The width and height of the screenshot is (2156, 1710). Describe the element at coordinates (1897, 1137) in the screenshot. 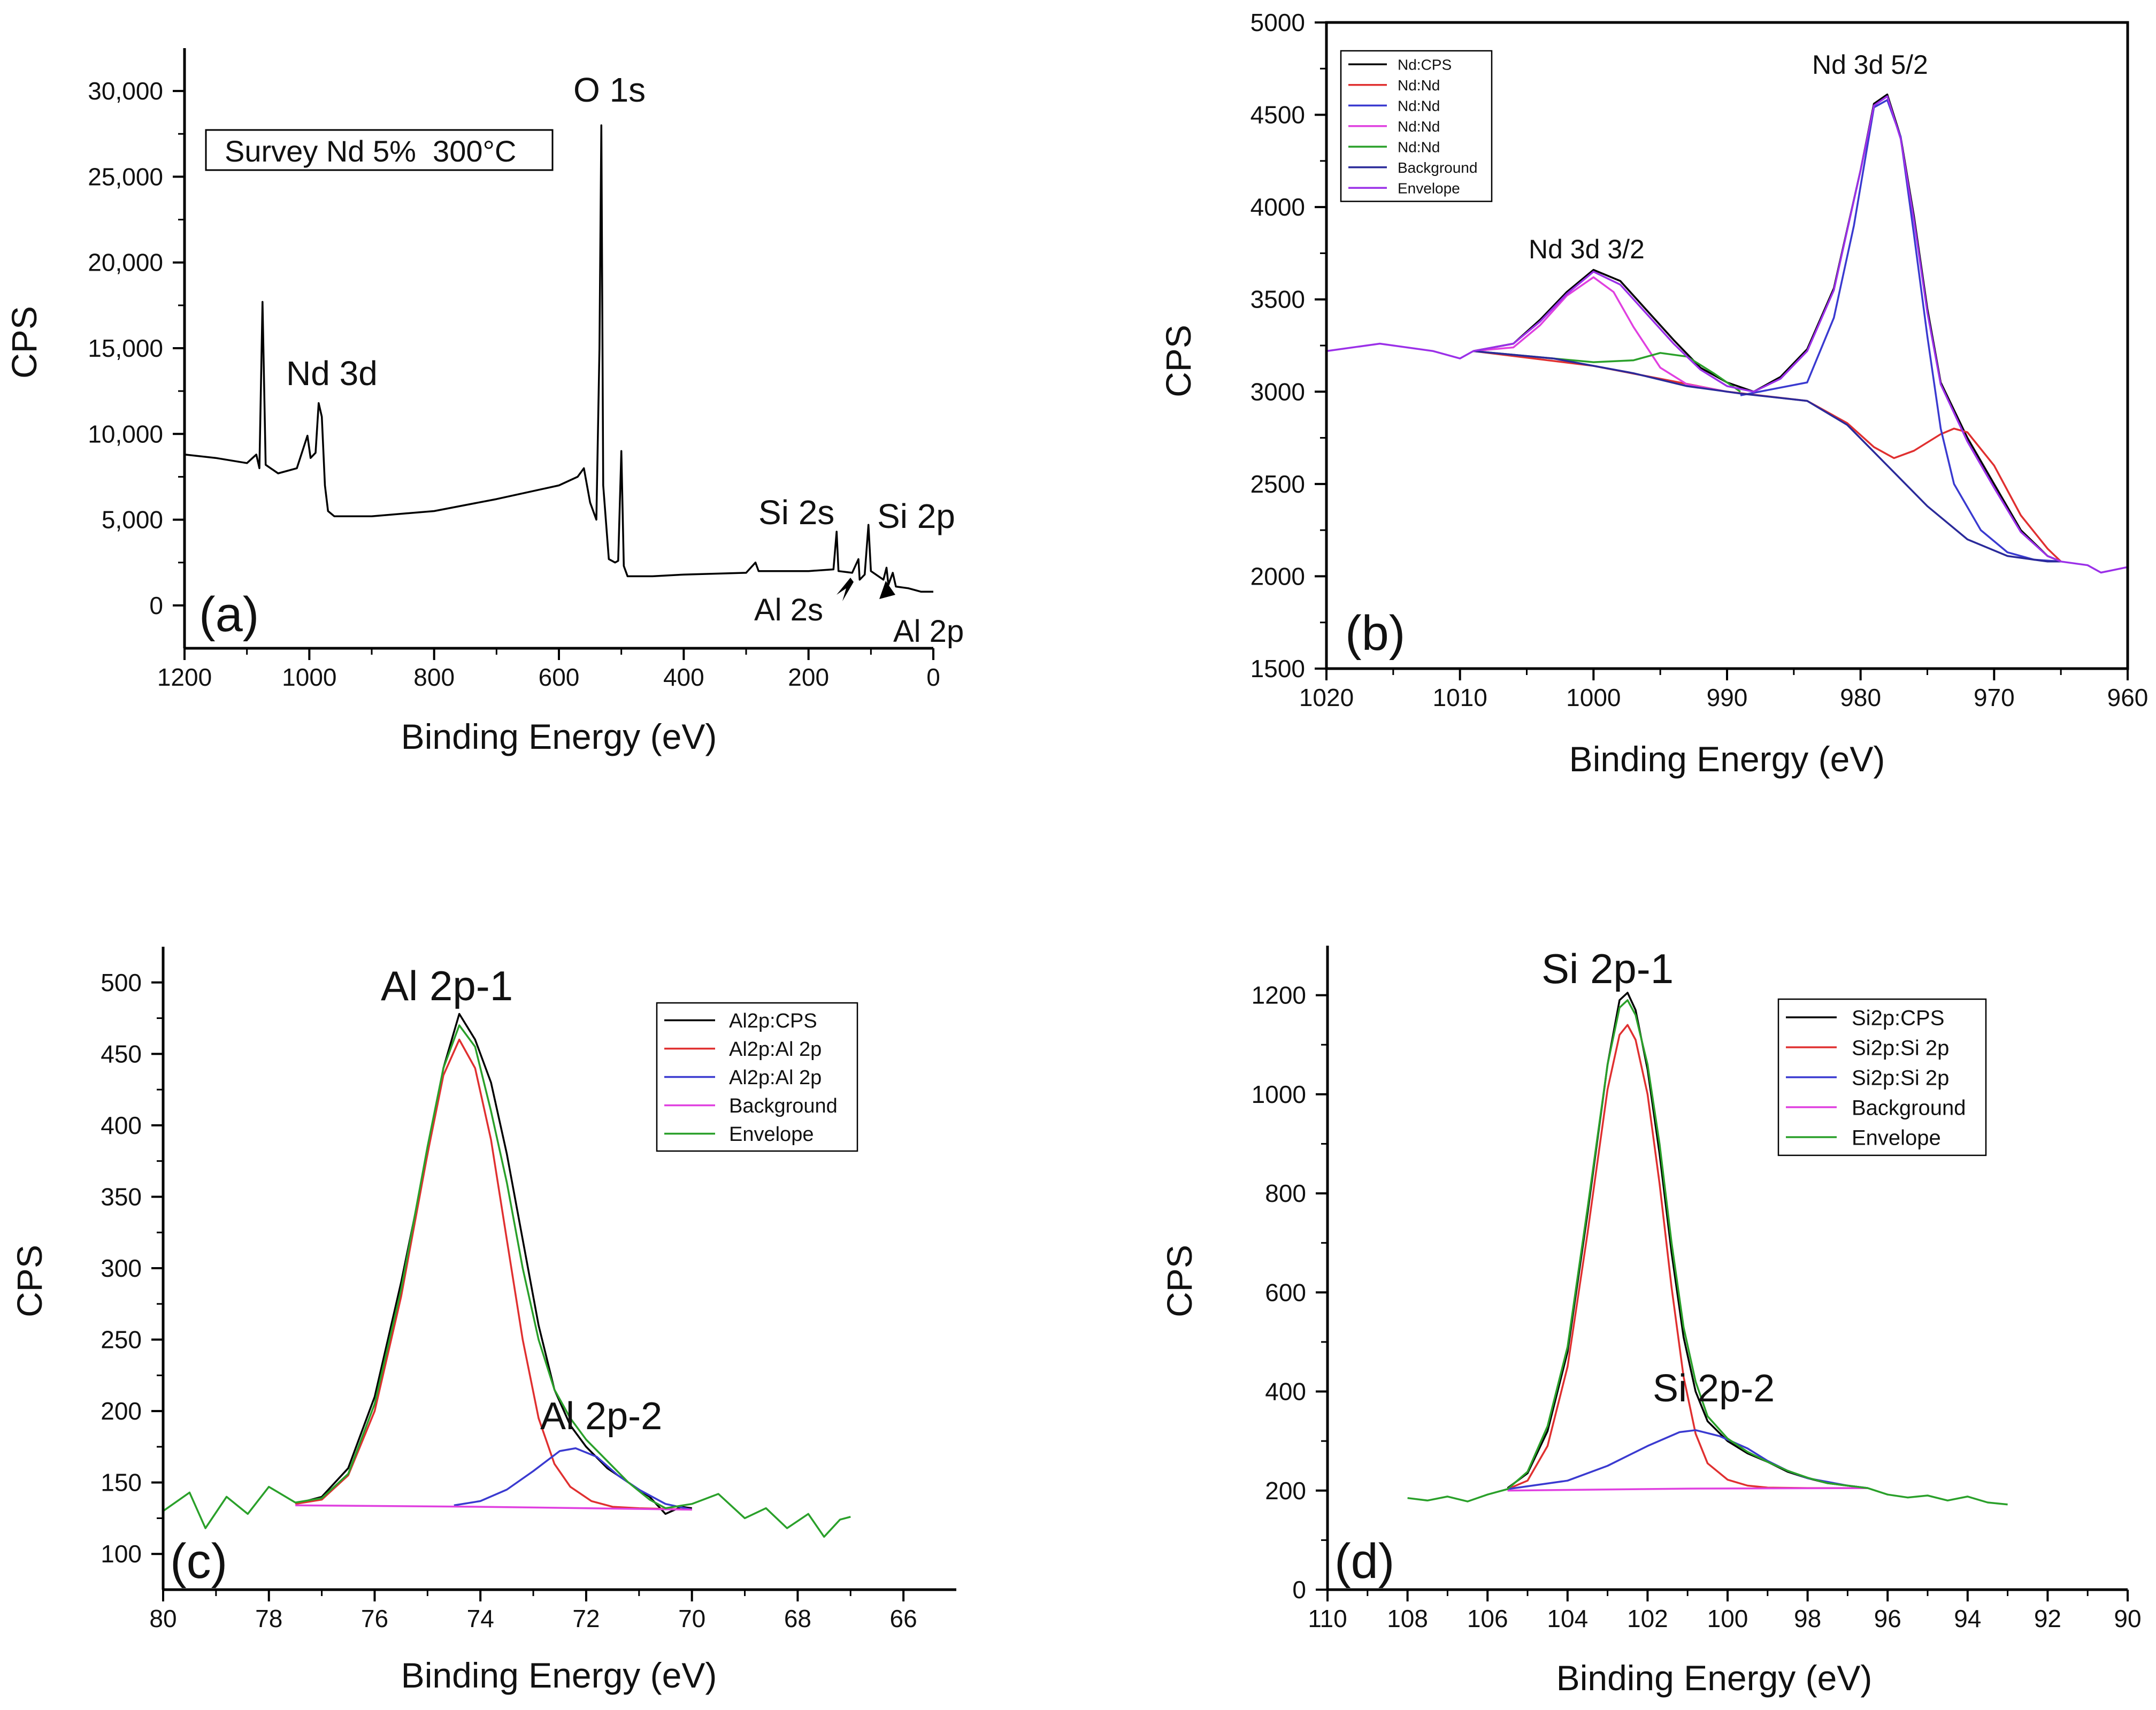

I see `panel-d-legend-label: Envelope` at that location.